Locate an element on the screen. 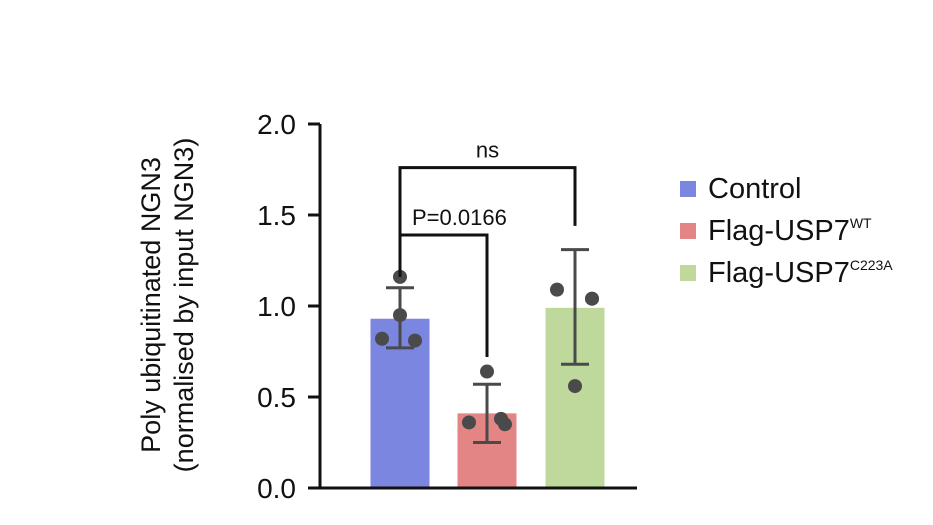 Image resolution: width=933 pixels, height=525 pixels. legend-label-usp7-c223a: Flag-USP7C223A is located at coordinates (800, 272).